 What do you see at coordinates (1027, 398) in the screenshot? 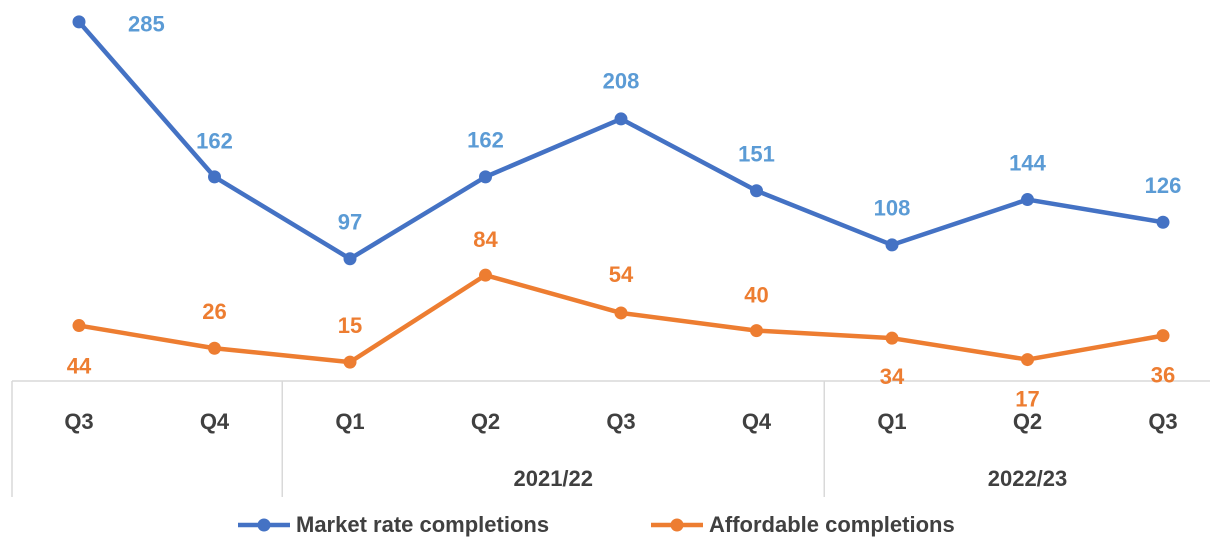
I see `data-label: 17` at bounding box center [1027, 398].